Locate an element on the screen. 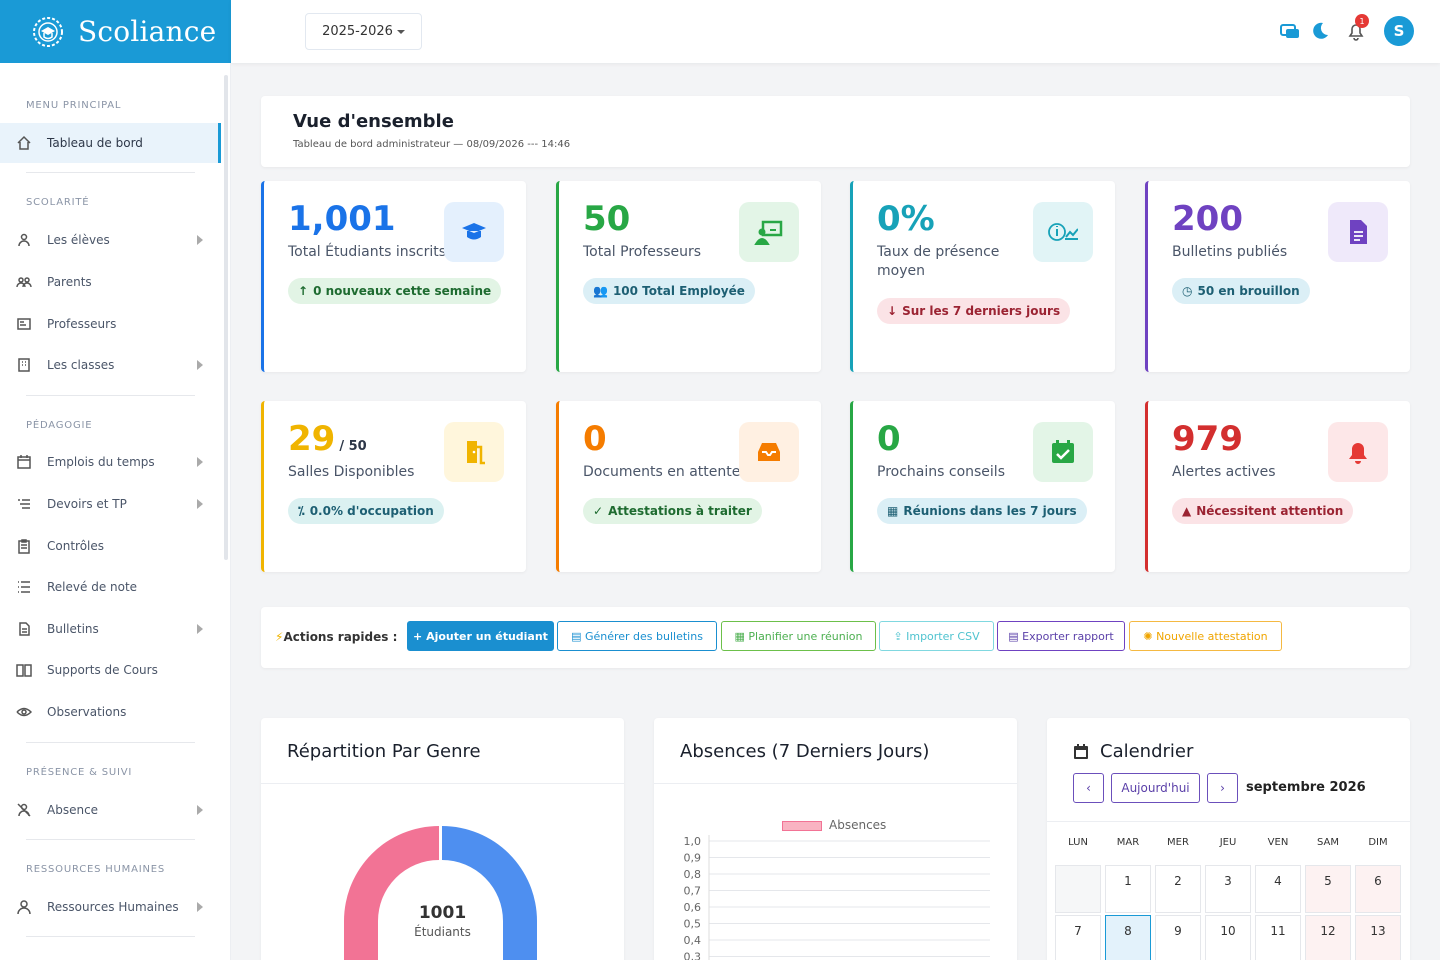 This screenshot has width=1440, height=960. calendar-day: 10 is located at coordinates (1228, 937).